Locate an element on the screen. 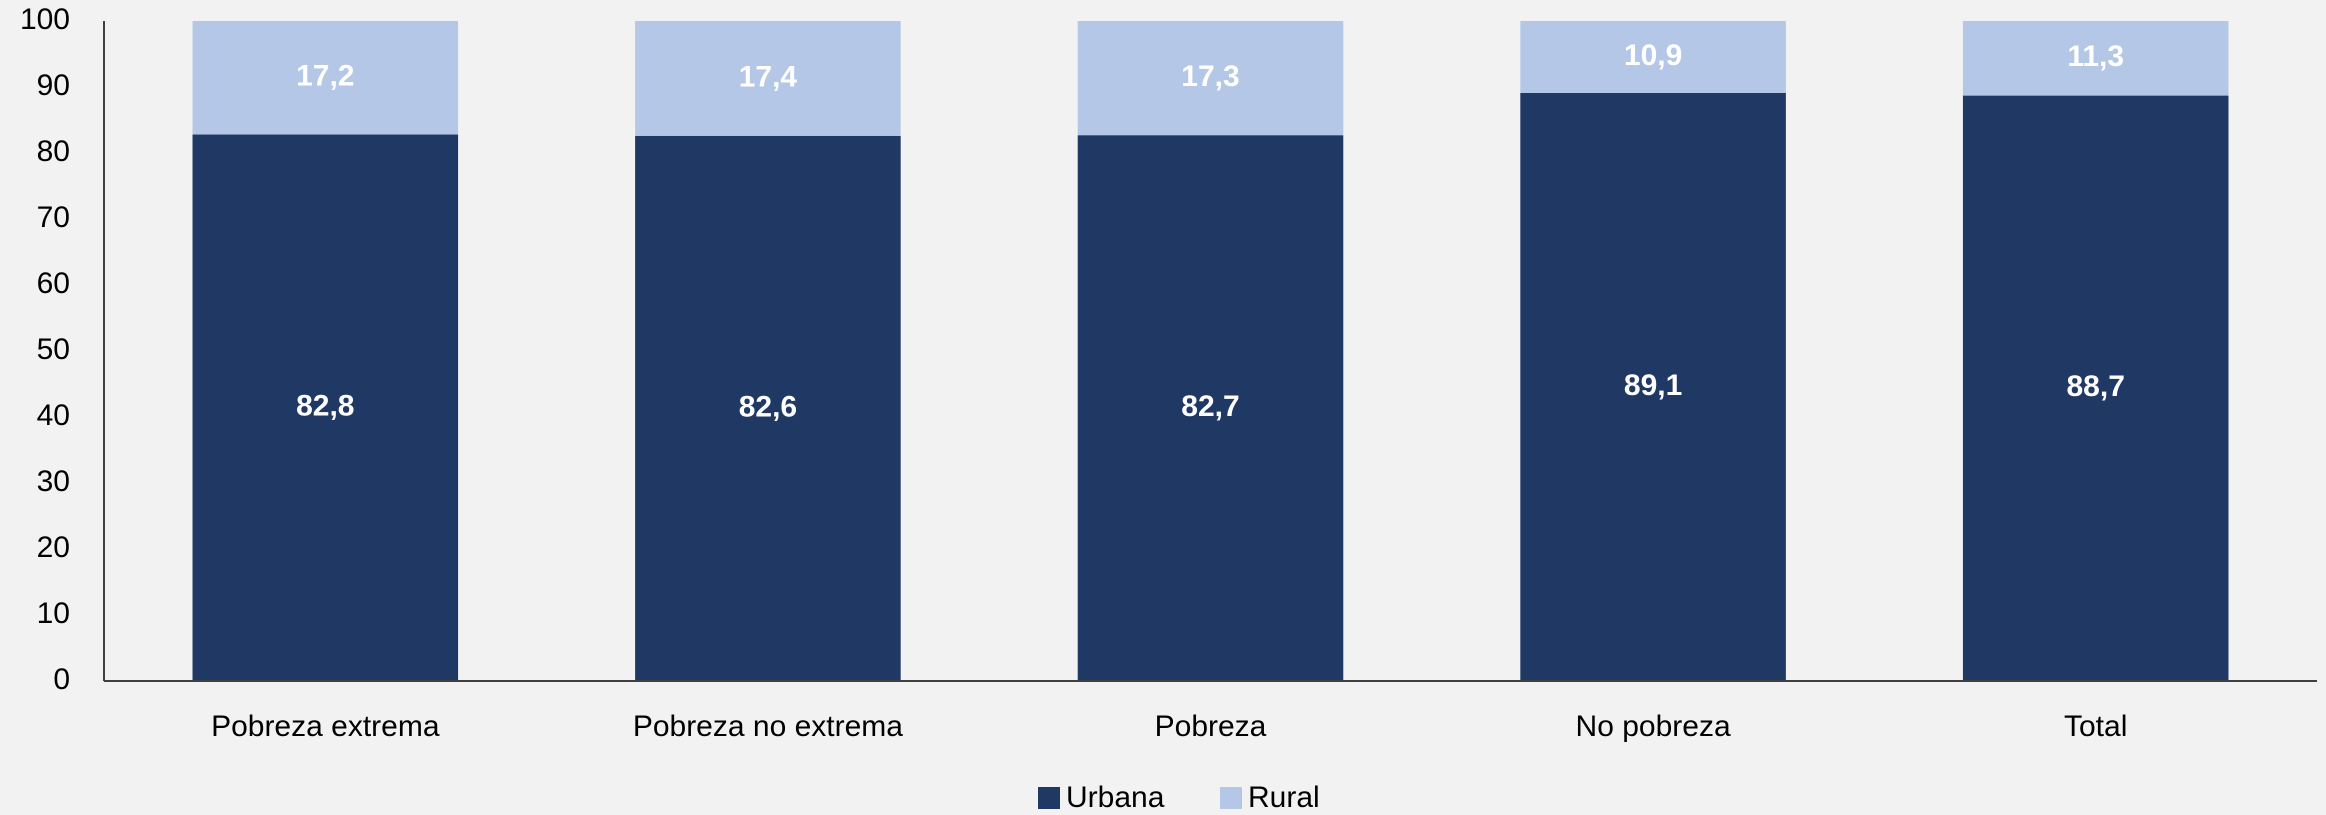 The width and height of the screenshot is (2326, 815). data-label: 88,7 is located at coordinates (2096, 386).